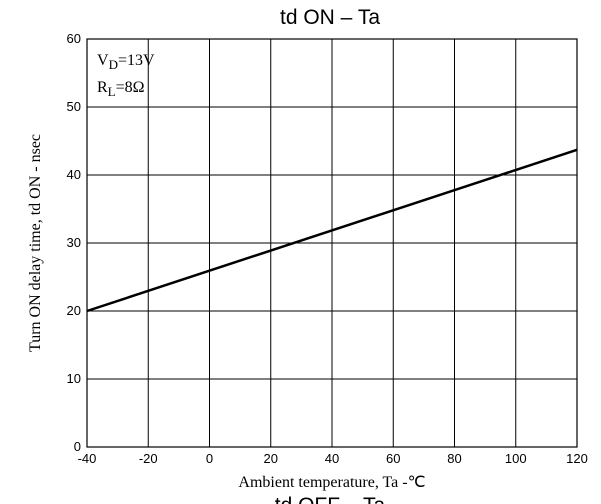 Image resolution: width=601 pixels, height=504 pixels. I want to click on annotation-tail: =8Ω, so click(130, 87).